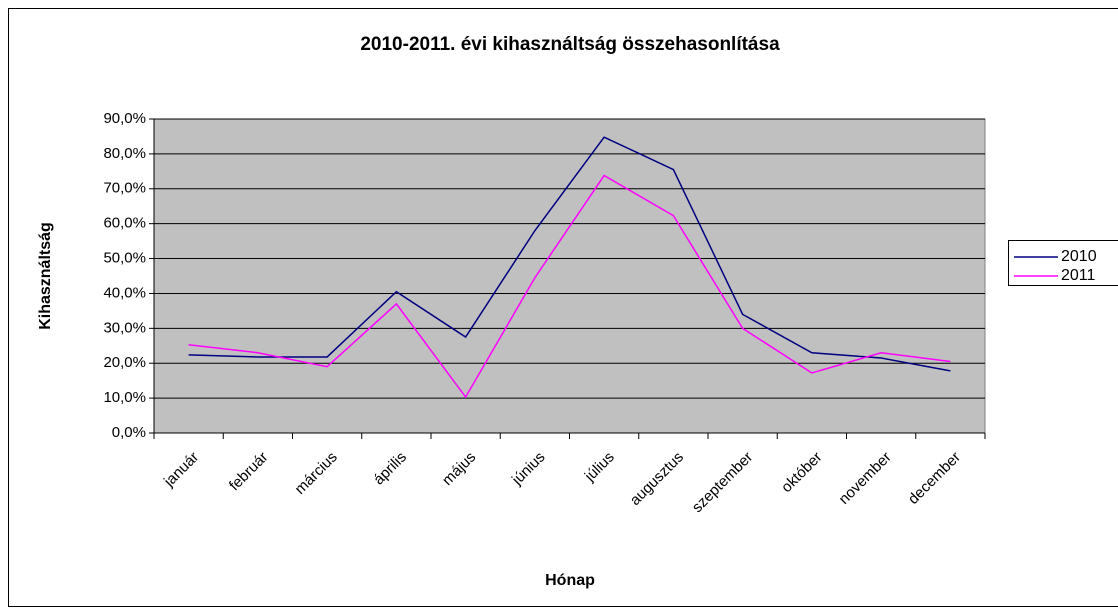 The image size is (1118, 614). I want to click on x-tick-label: június, so click(528, 469).